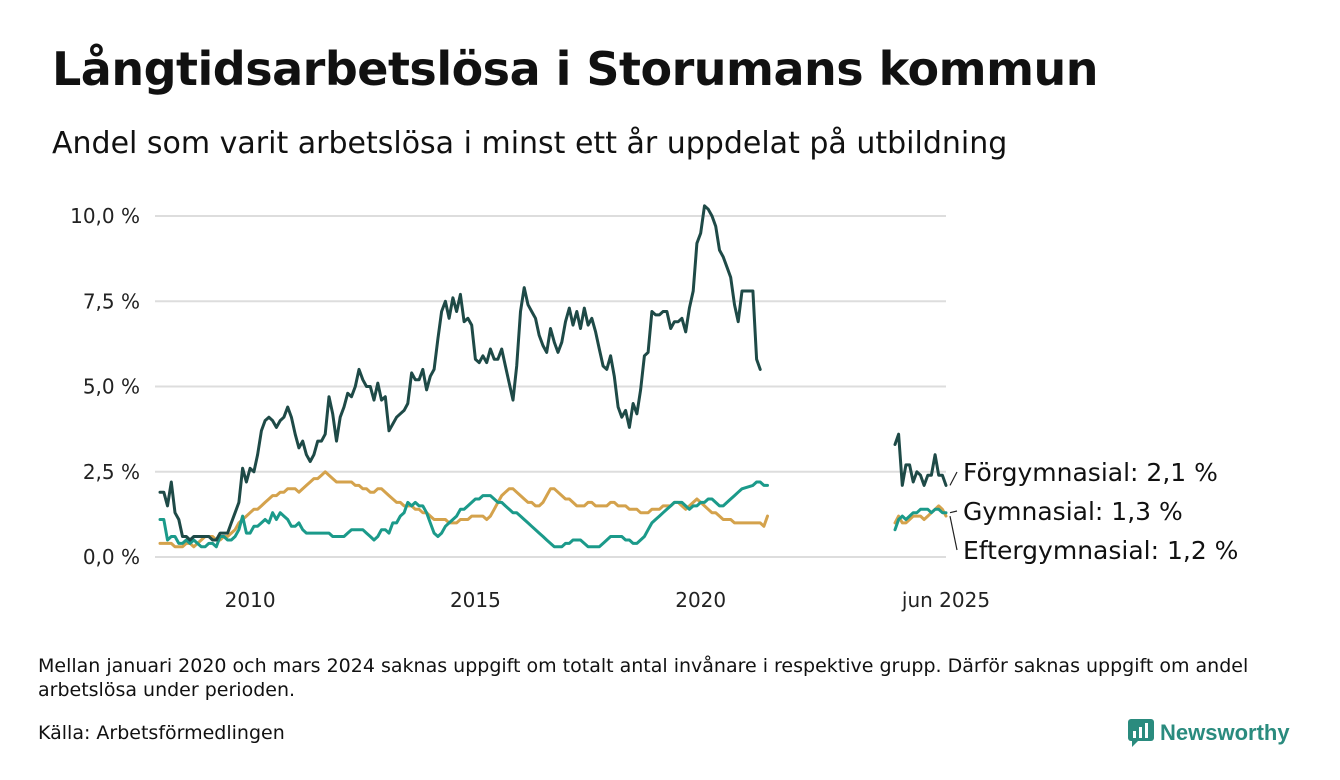  I want to click on y-tick-label: 2,5 %, so click(111, 472).